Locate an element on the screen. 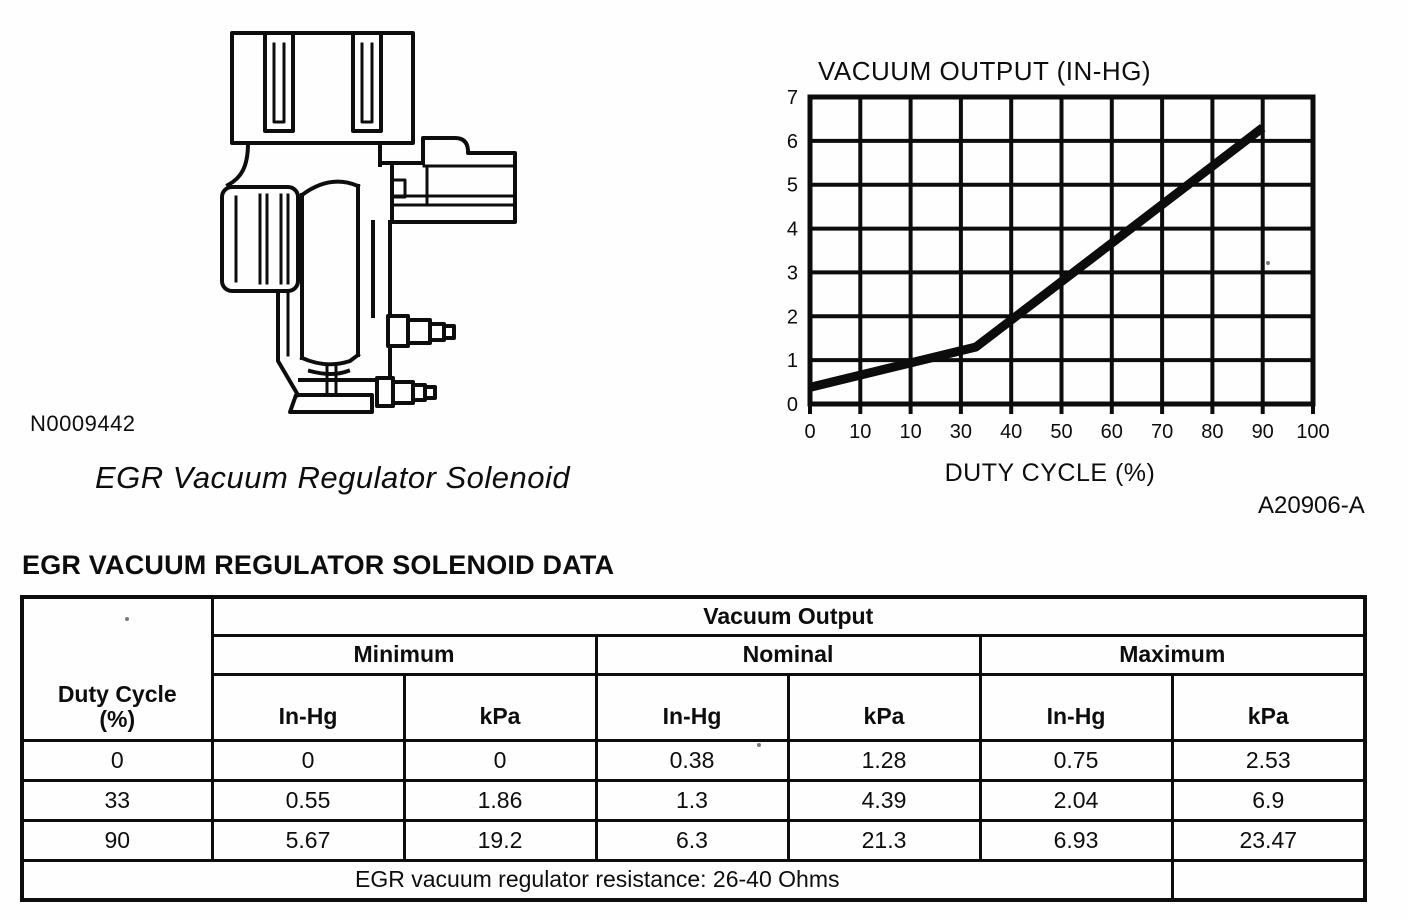 Image resolution: width=1408 pixels, height=920 pixels. table-row: 33 0.55 1.86 1.3 4.39 2.04 6.9 is located at coordinates (693, 800).